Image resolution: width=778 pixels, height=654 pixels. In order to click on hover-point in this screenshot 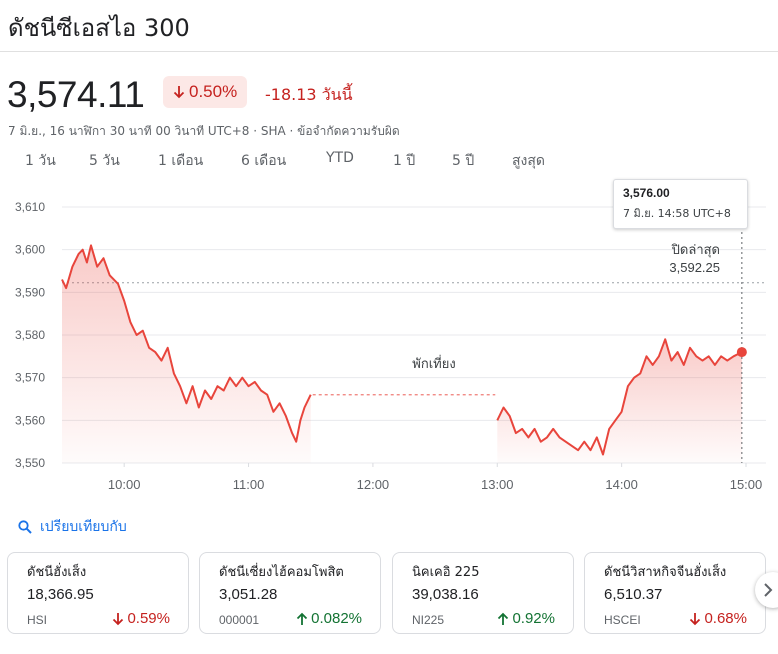, I will do `click(741, 352)`.